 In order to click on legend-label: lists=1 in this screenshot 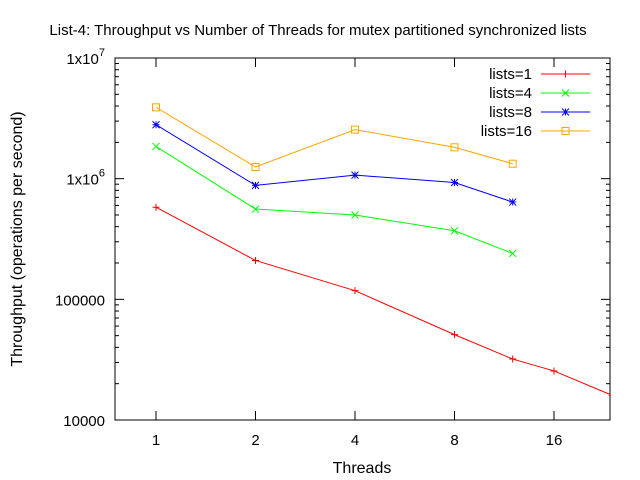, I will do `click(510, 74)`.